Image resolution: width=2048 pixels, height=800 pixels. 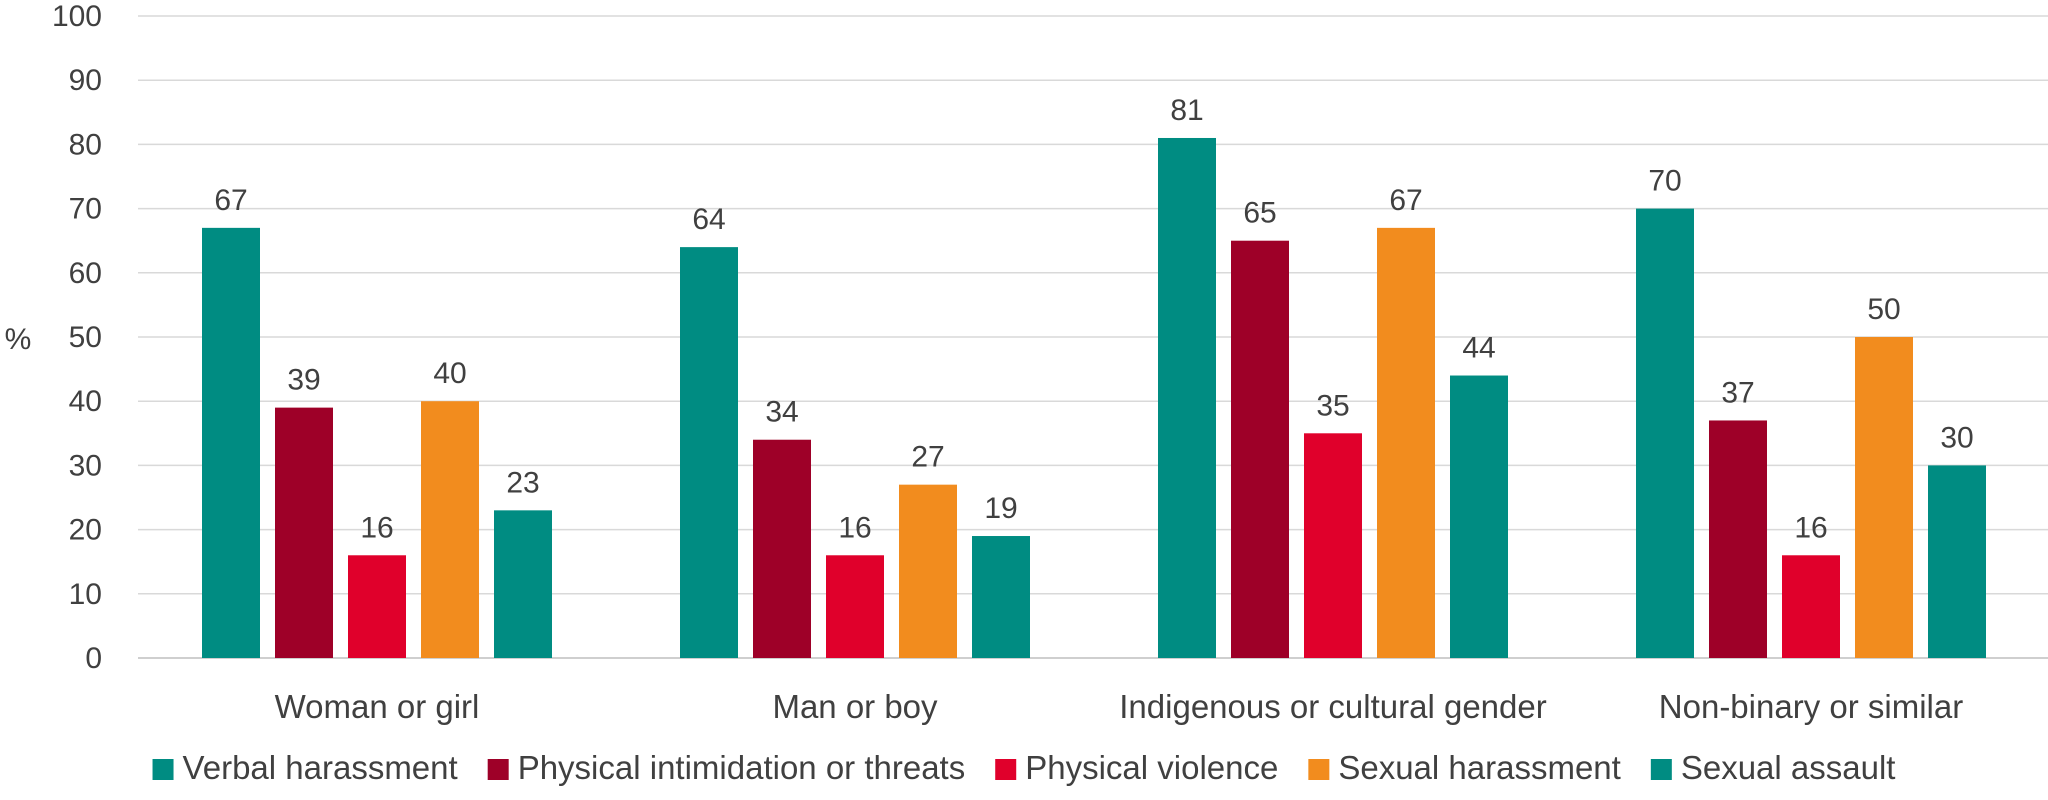 I want to click on data-label-2-2: 35, so click(x=1332, y=405).